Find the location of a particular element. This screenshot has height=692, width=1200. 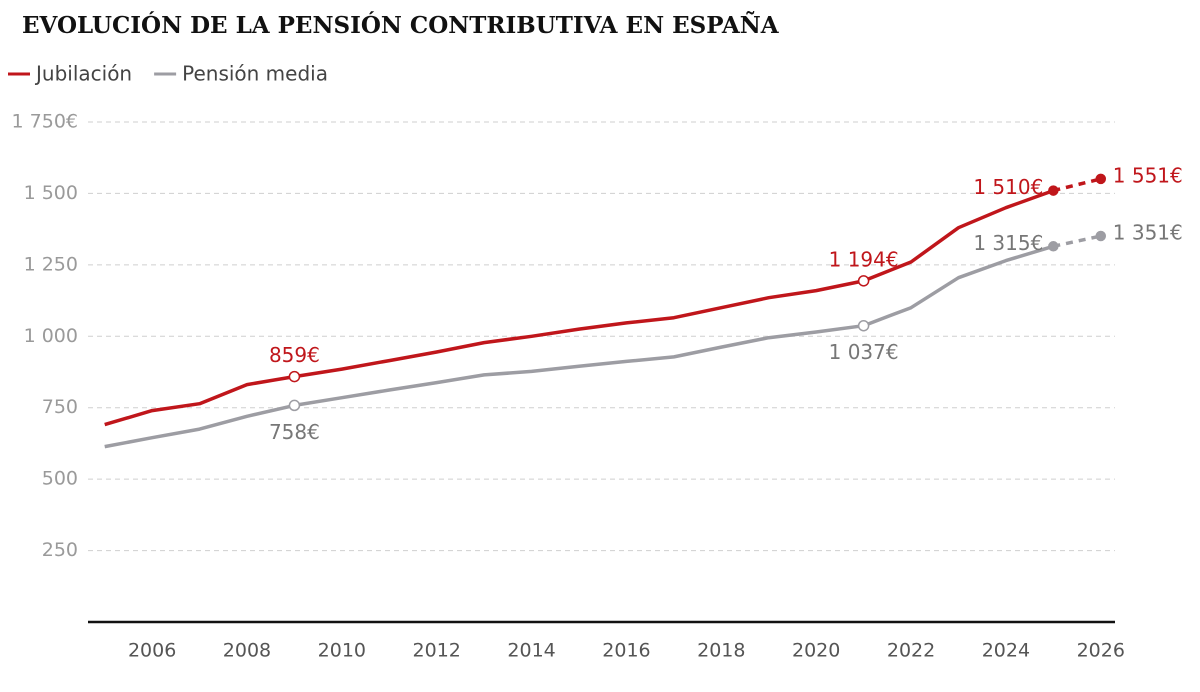

y-tick-label: 1 750€ is located at coordinates (45, 122).